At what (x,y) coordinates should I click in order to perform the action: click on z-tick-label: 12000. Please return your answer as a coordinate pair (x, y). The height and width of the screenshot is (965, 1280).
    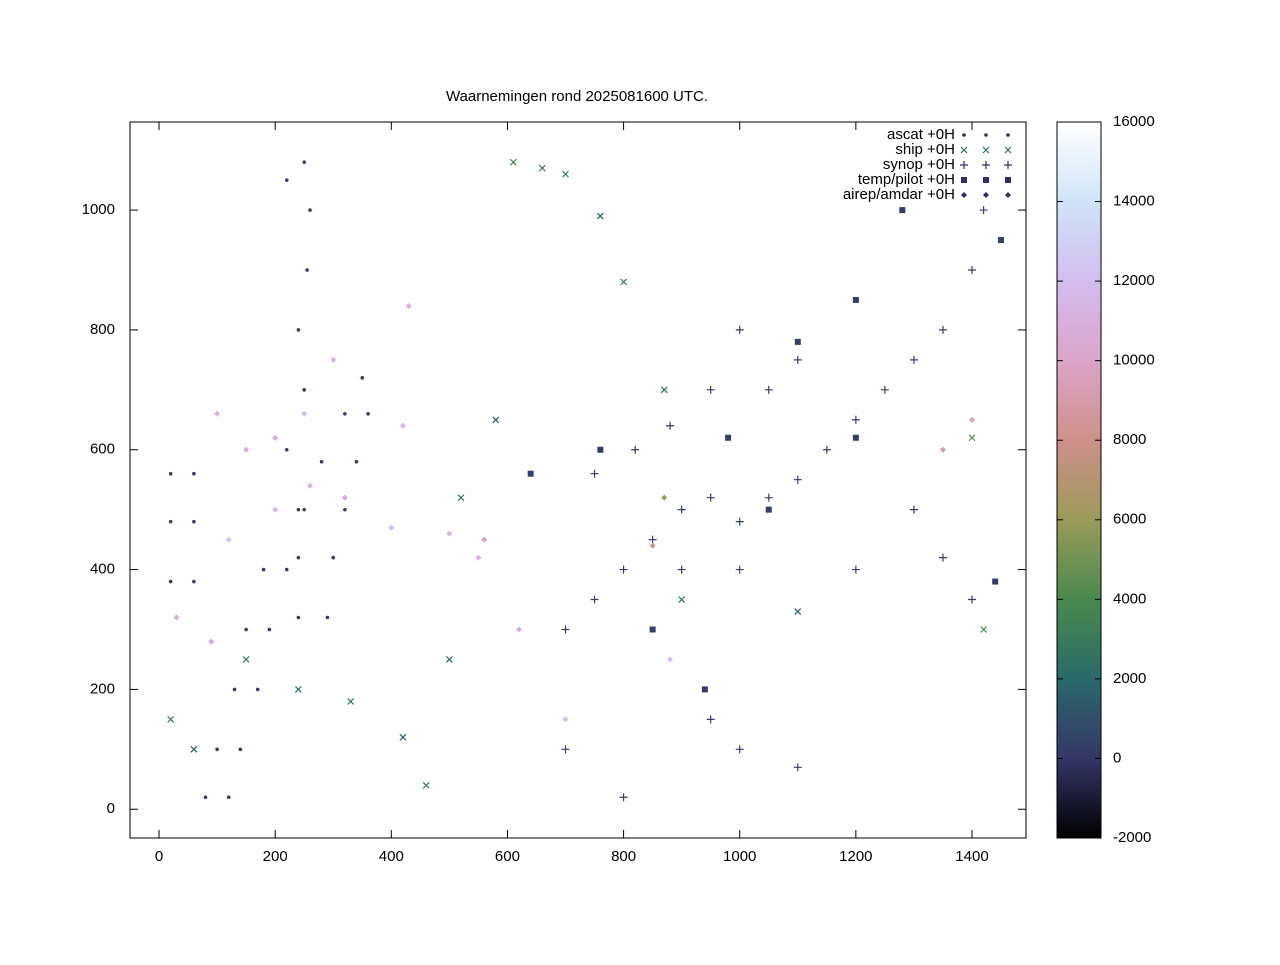
    Looking at the image, I should click on (1134, 280).